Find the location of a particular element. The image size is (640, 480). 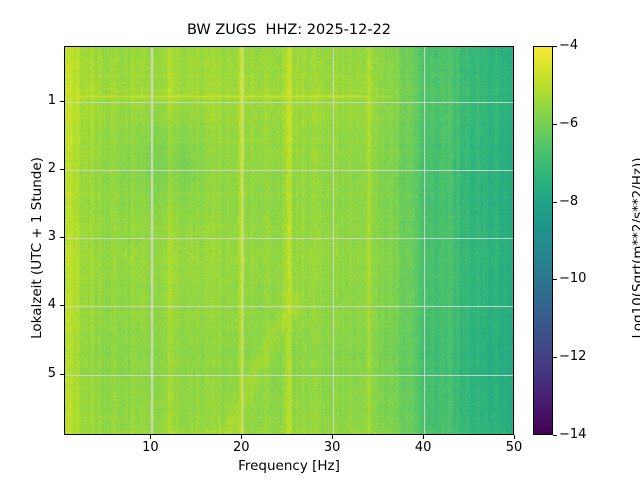

x-tick-label: 10 is located at coordinates (150, 447).